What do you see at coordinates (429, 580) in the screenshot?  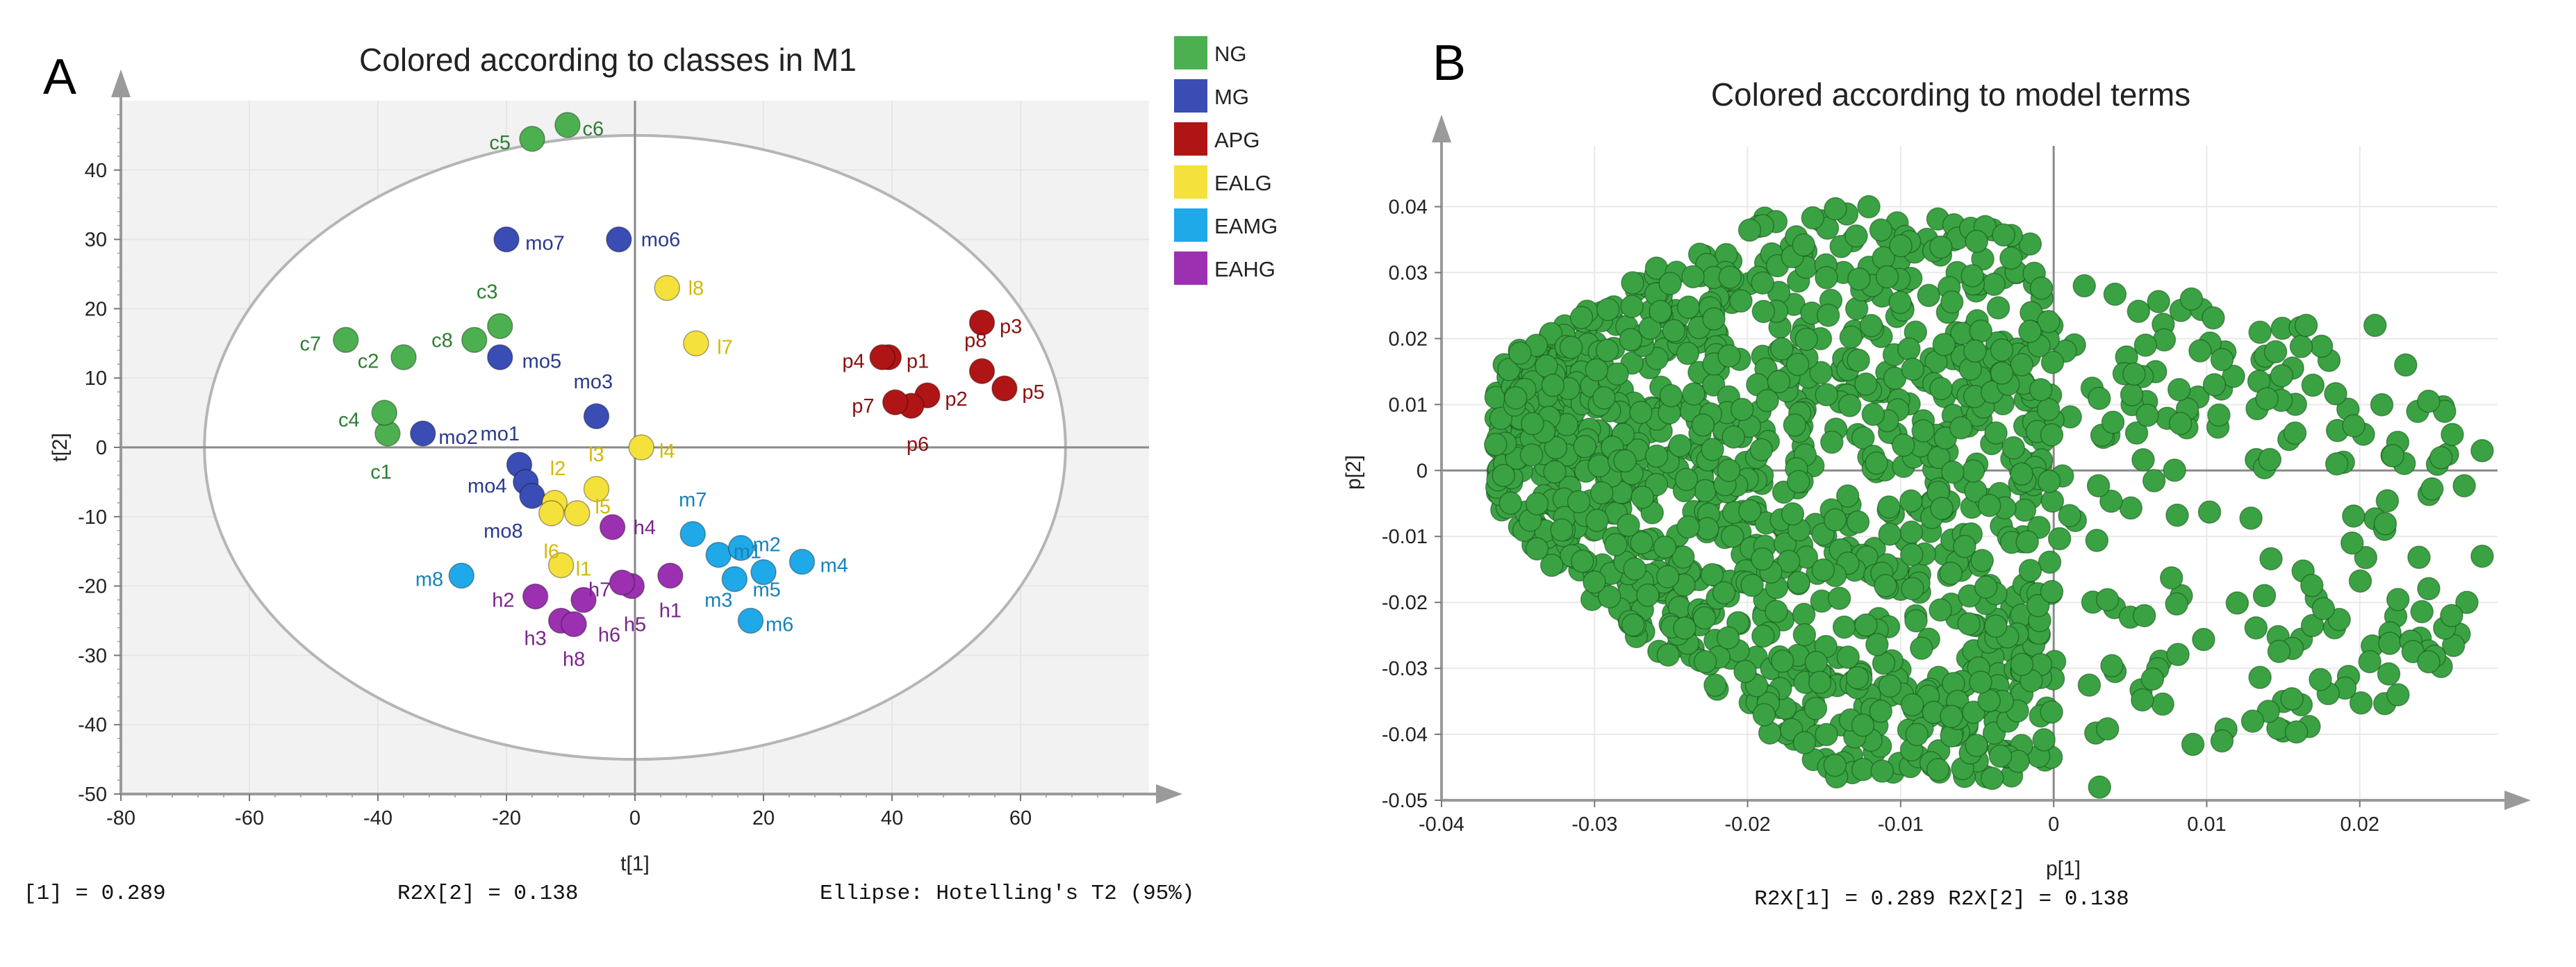 I see `point-label-m8: m8` at bounding box center [429, 580].